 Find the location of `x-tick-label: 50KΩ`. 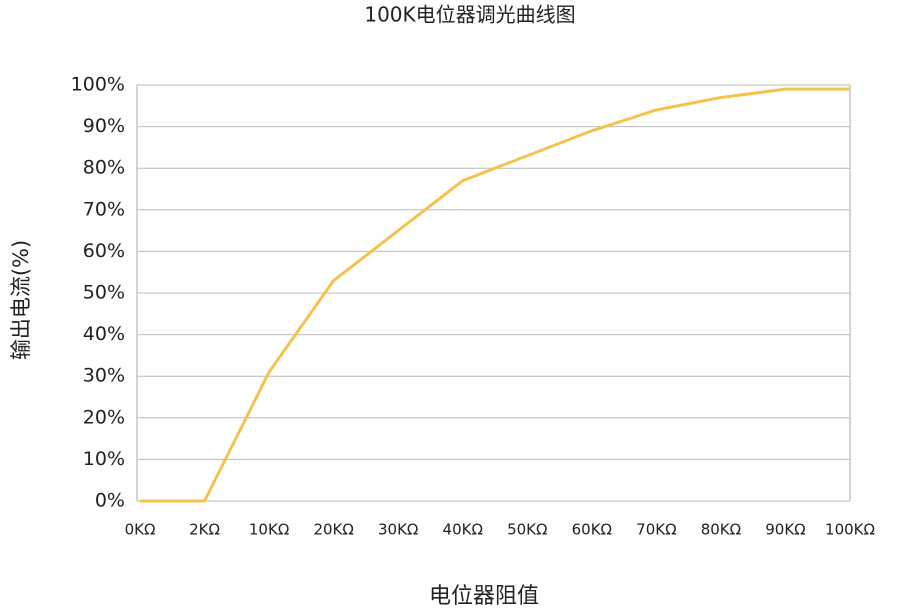

x-tick-label: 50KΩ is located at coordinates (527, 530).